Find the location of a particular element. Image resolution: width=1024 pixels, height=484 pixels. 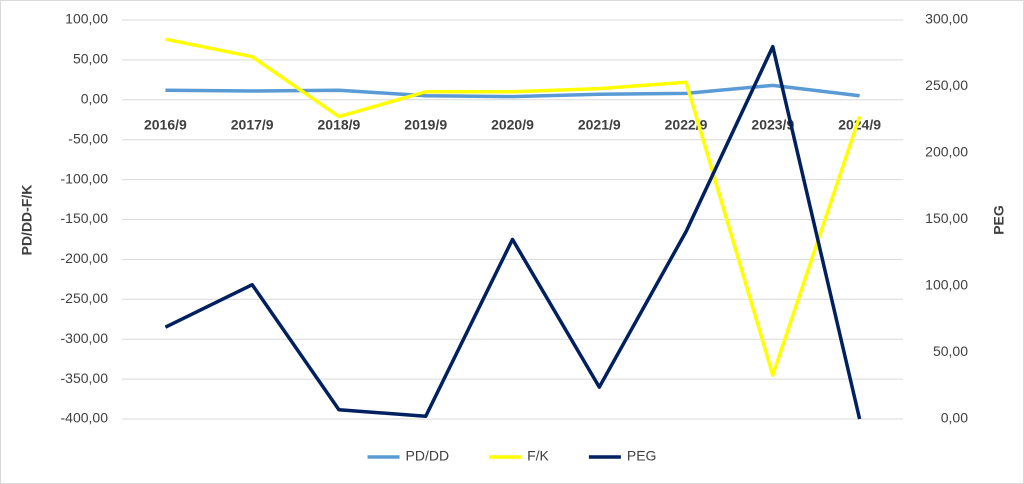

x-tick-label: 2019/9 is located at coordinates (425, 125).